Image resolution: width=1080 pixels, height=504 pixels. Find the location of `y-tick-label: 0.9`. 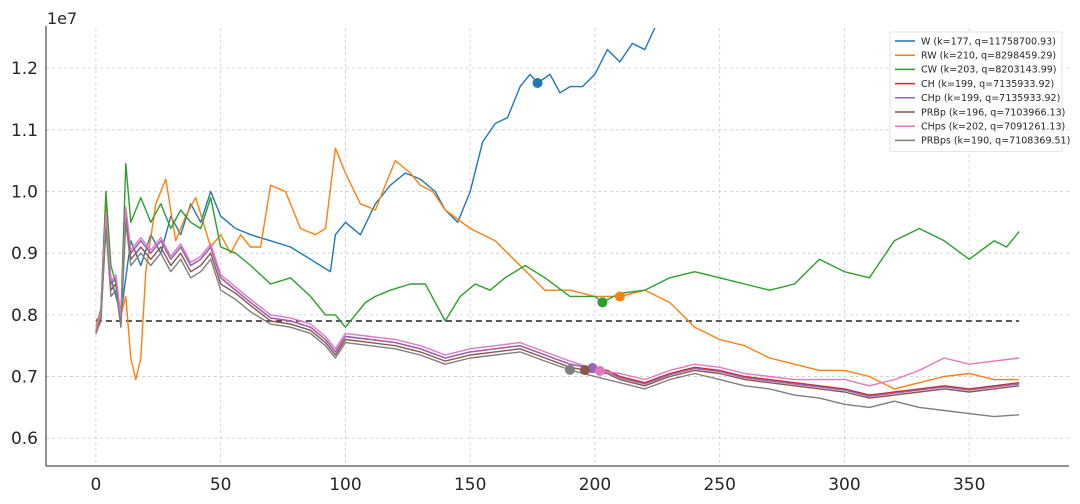

y-tick-label: 0.9 is located at coordinates (24, 254).